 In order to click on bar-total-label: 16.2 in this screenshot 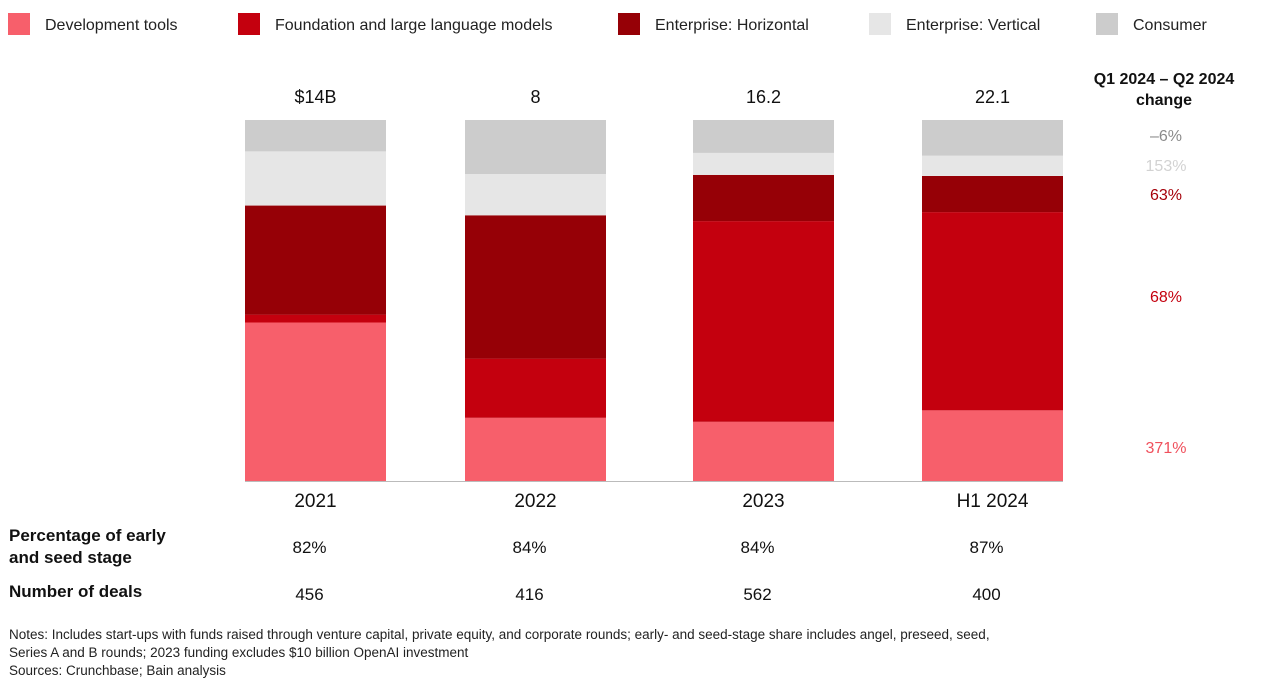, I will do `click(763, 97)`.